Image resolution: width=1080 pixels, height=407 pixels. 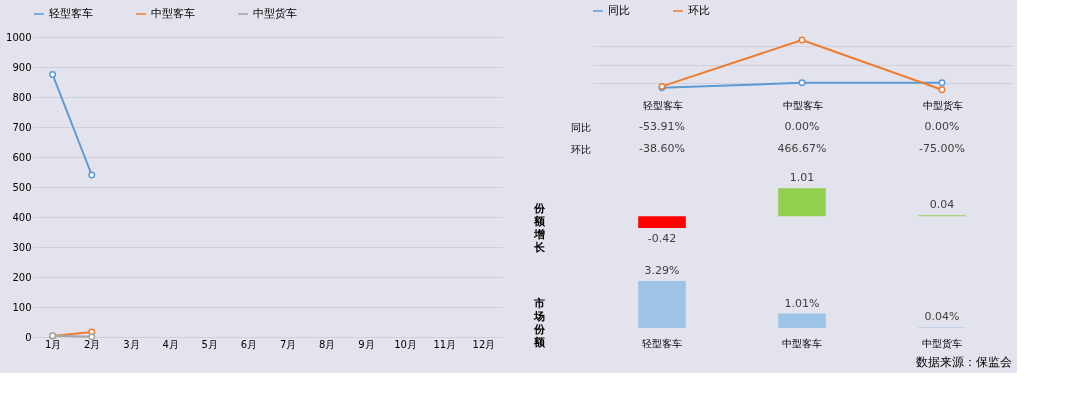 What do you see at coordinates (405, 344) in the screenshot?
I see `x-tick-label: 10月` at bounding box center [405, 344].